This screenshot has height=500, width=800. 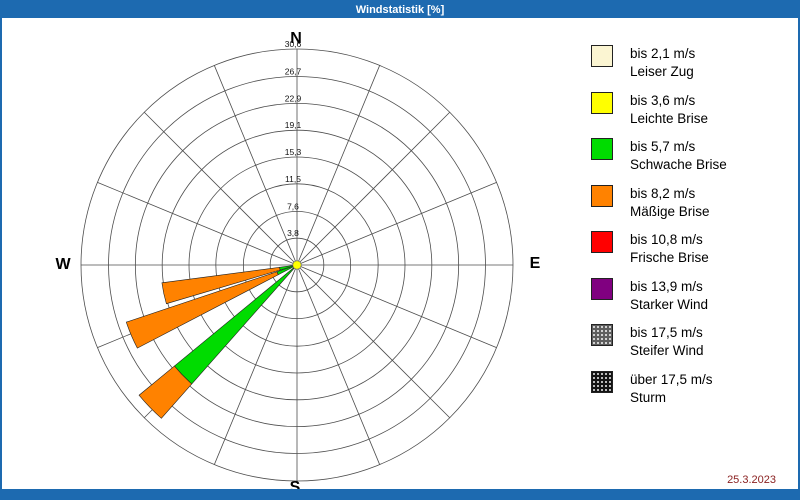 What do you see at coordinates (669, 304) in the screenshot?
I see `legend-name-label: Starker Wind` at bounding box center [669, 304].